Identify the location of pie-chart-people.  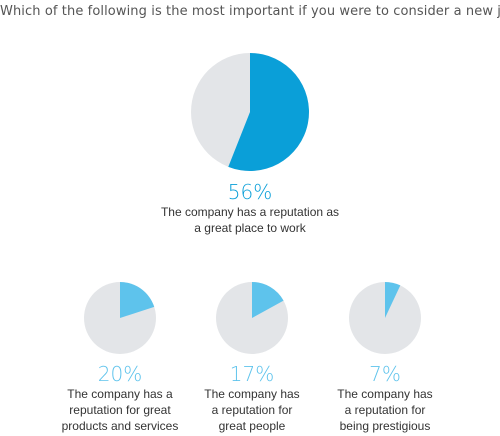
(252, 318).